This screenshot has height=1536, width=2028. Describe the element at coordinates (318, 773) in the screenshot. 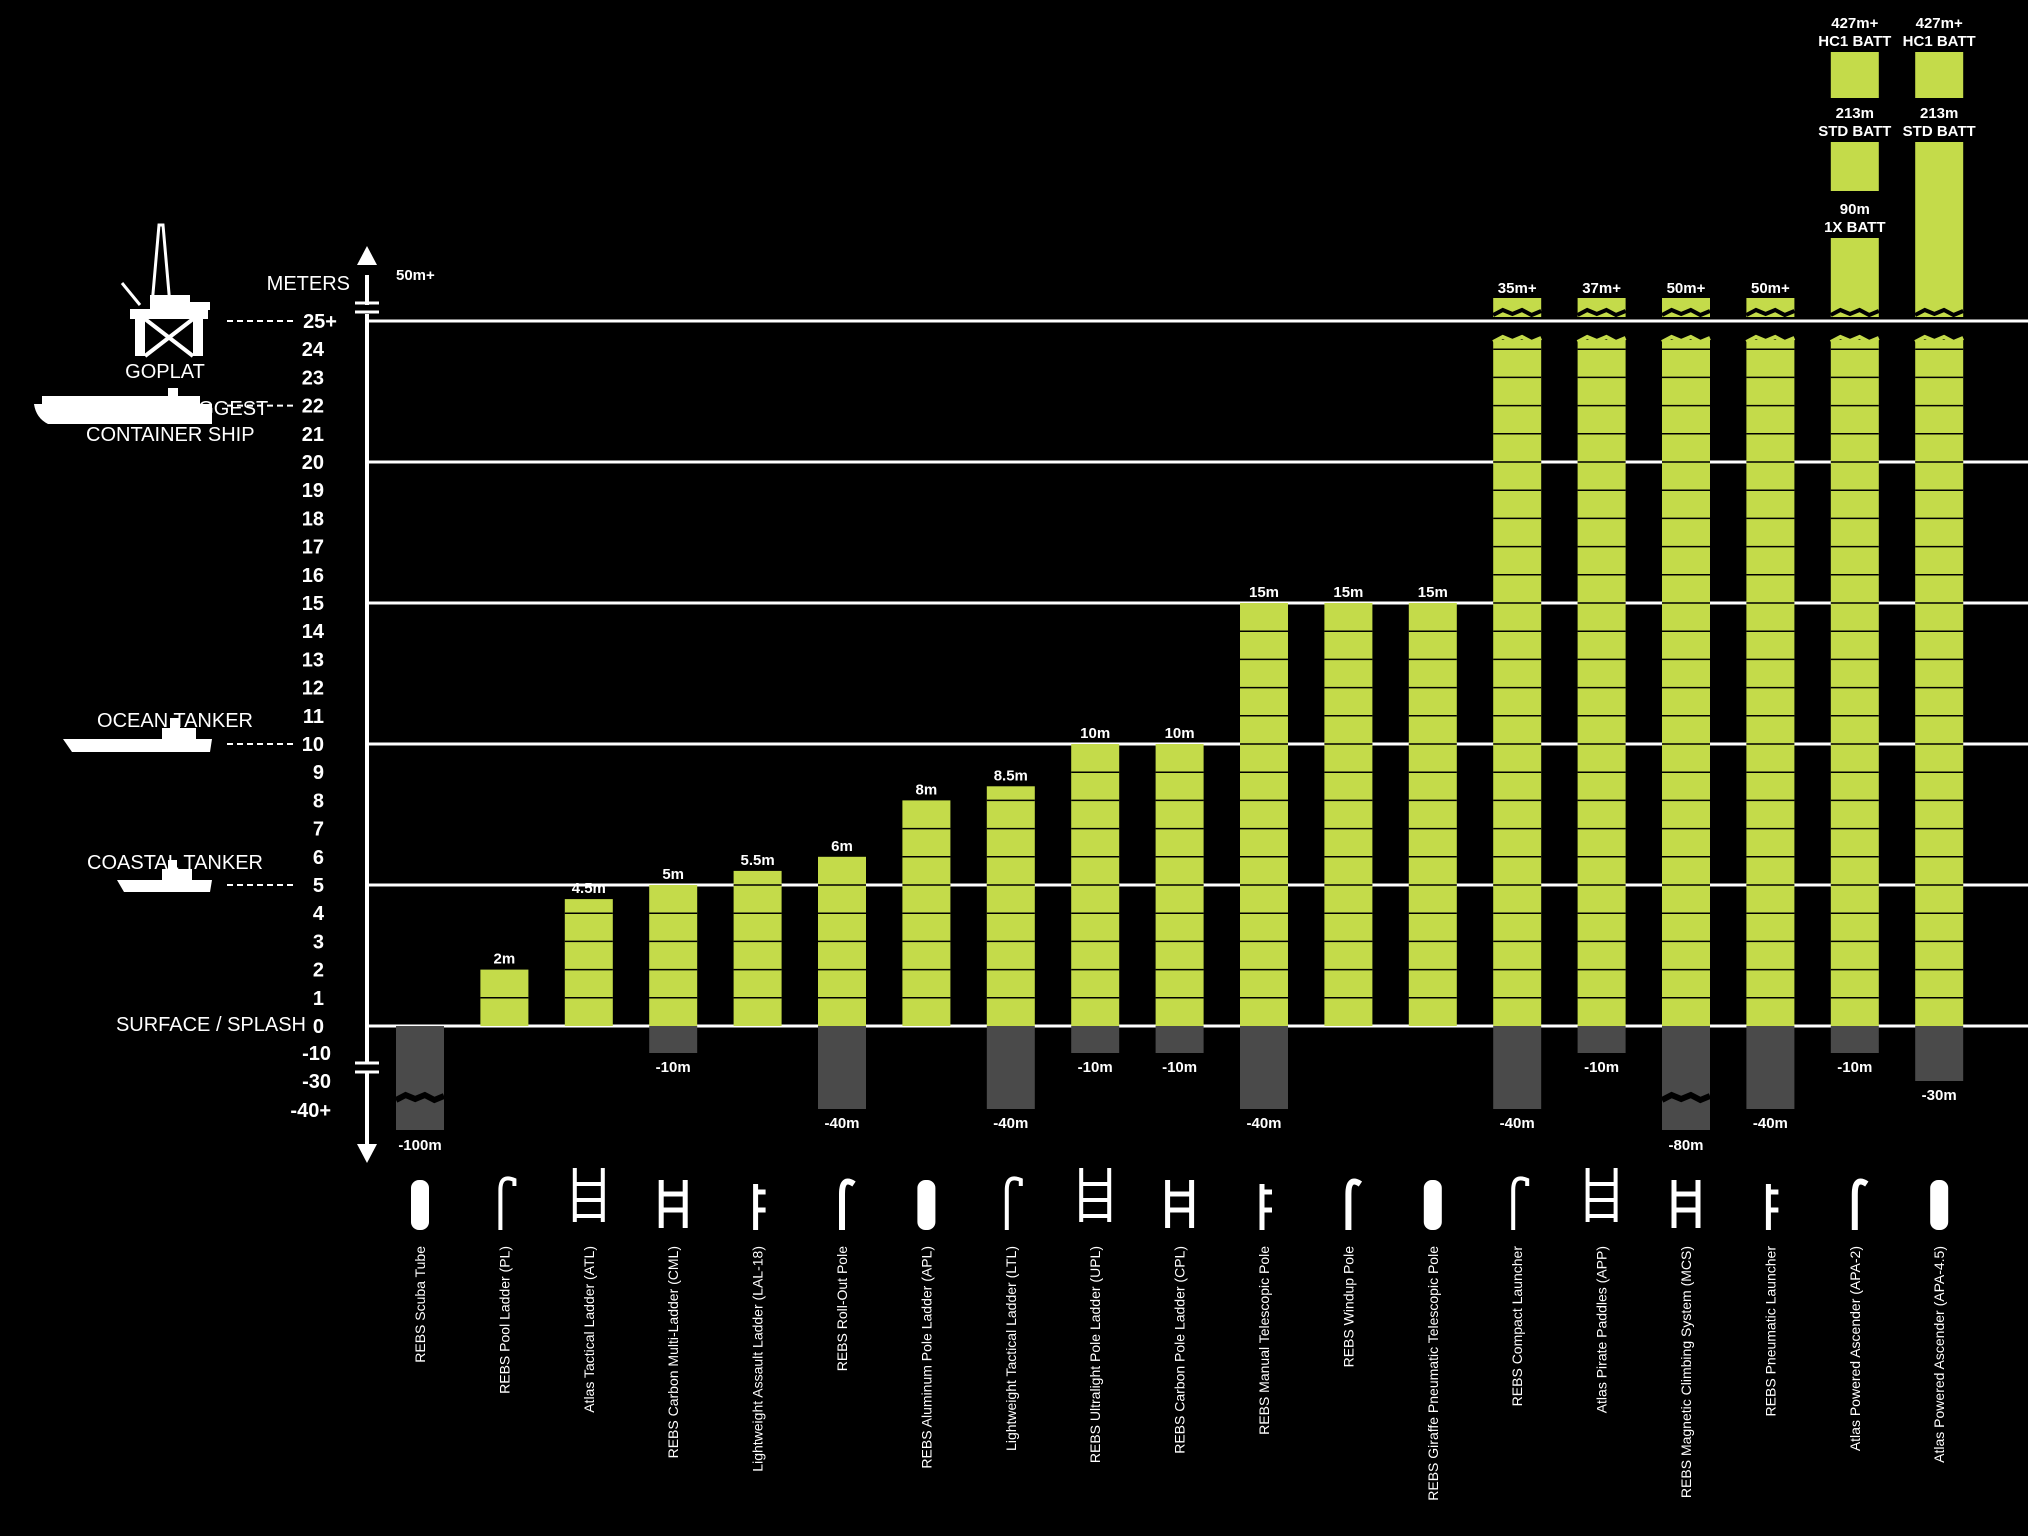

I see `y-tick-label: 9` at that location.